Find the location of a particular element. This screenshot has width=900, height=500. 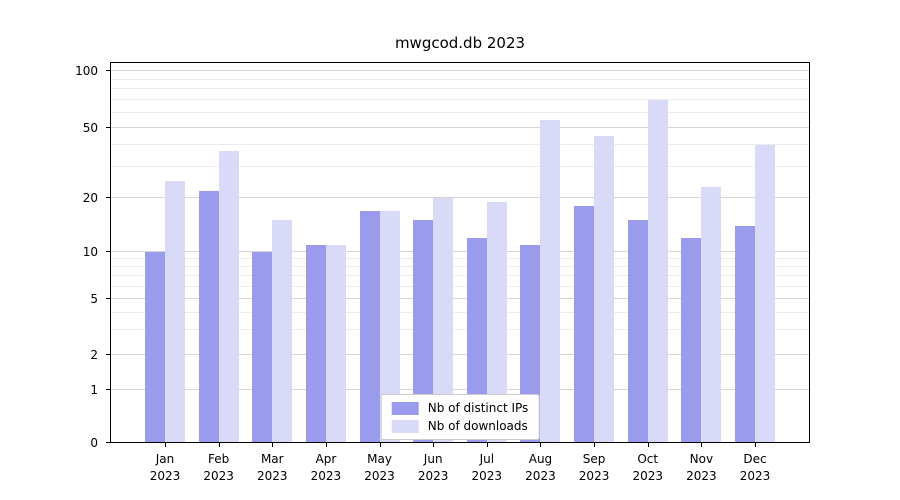

legend-swatch-distinct-ips is located at coordinates (405, 408).